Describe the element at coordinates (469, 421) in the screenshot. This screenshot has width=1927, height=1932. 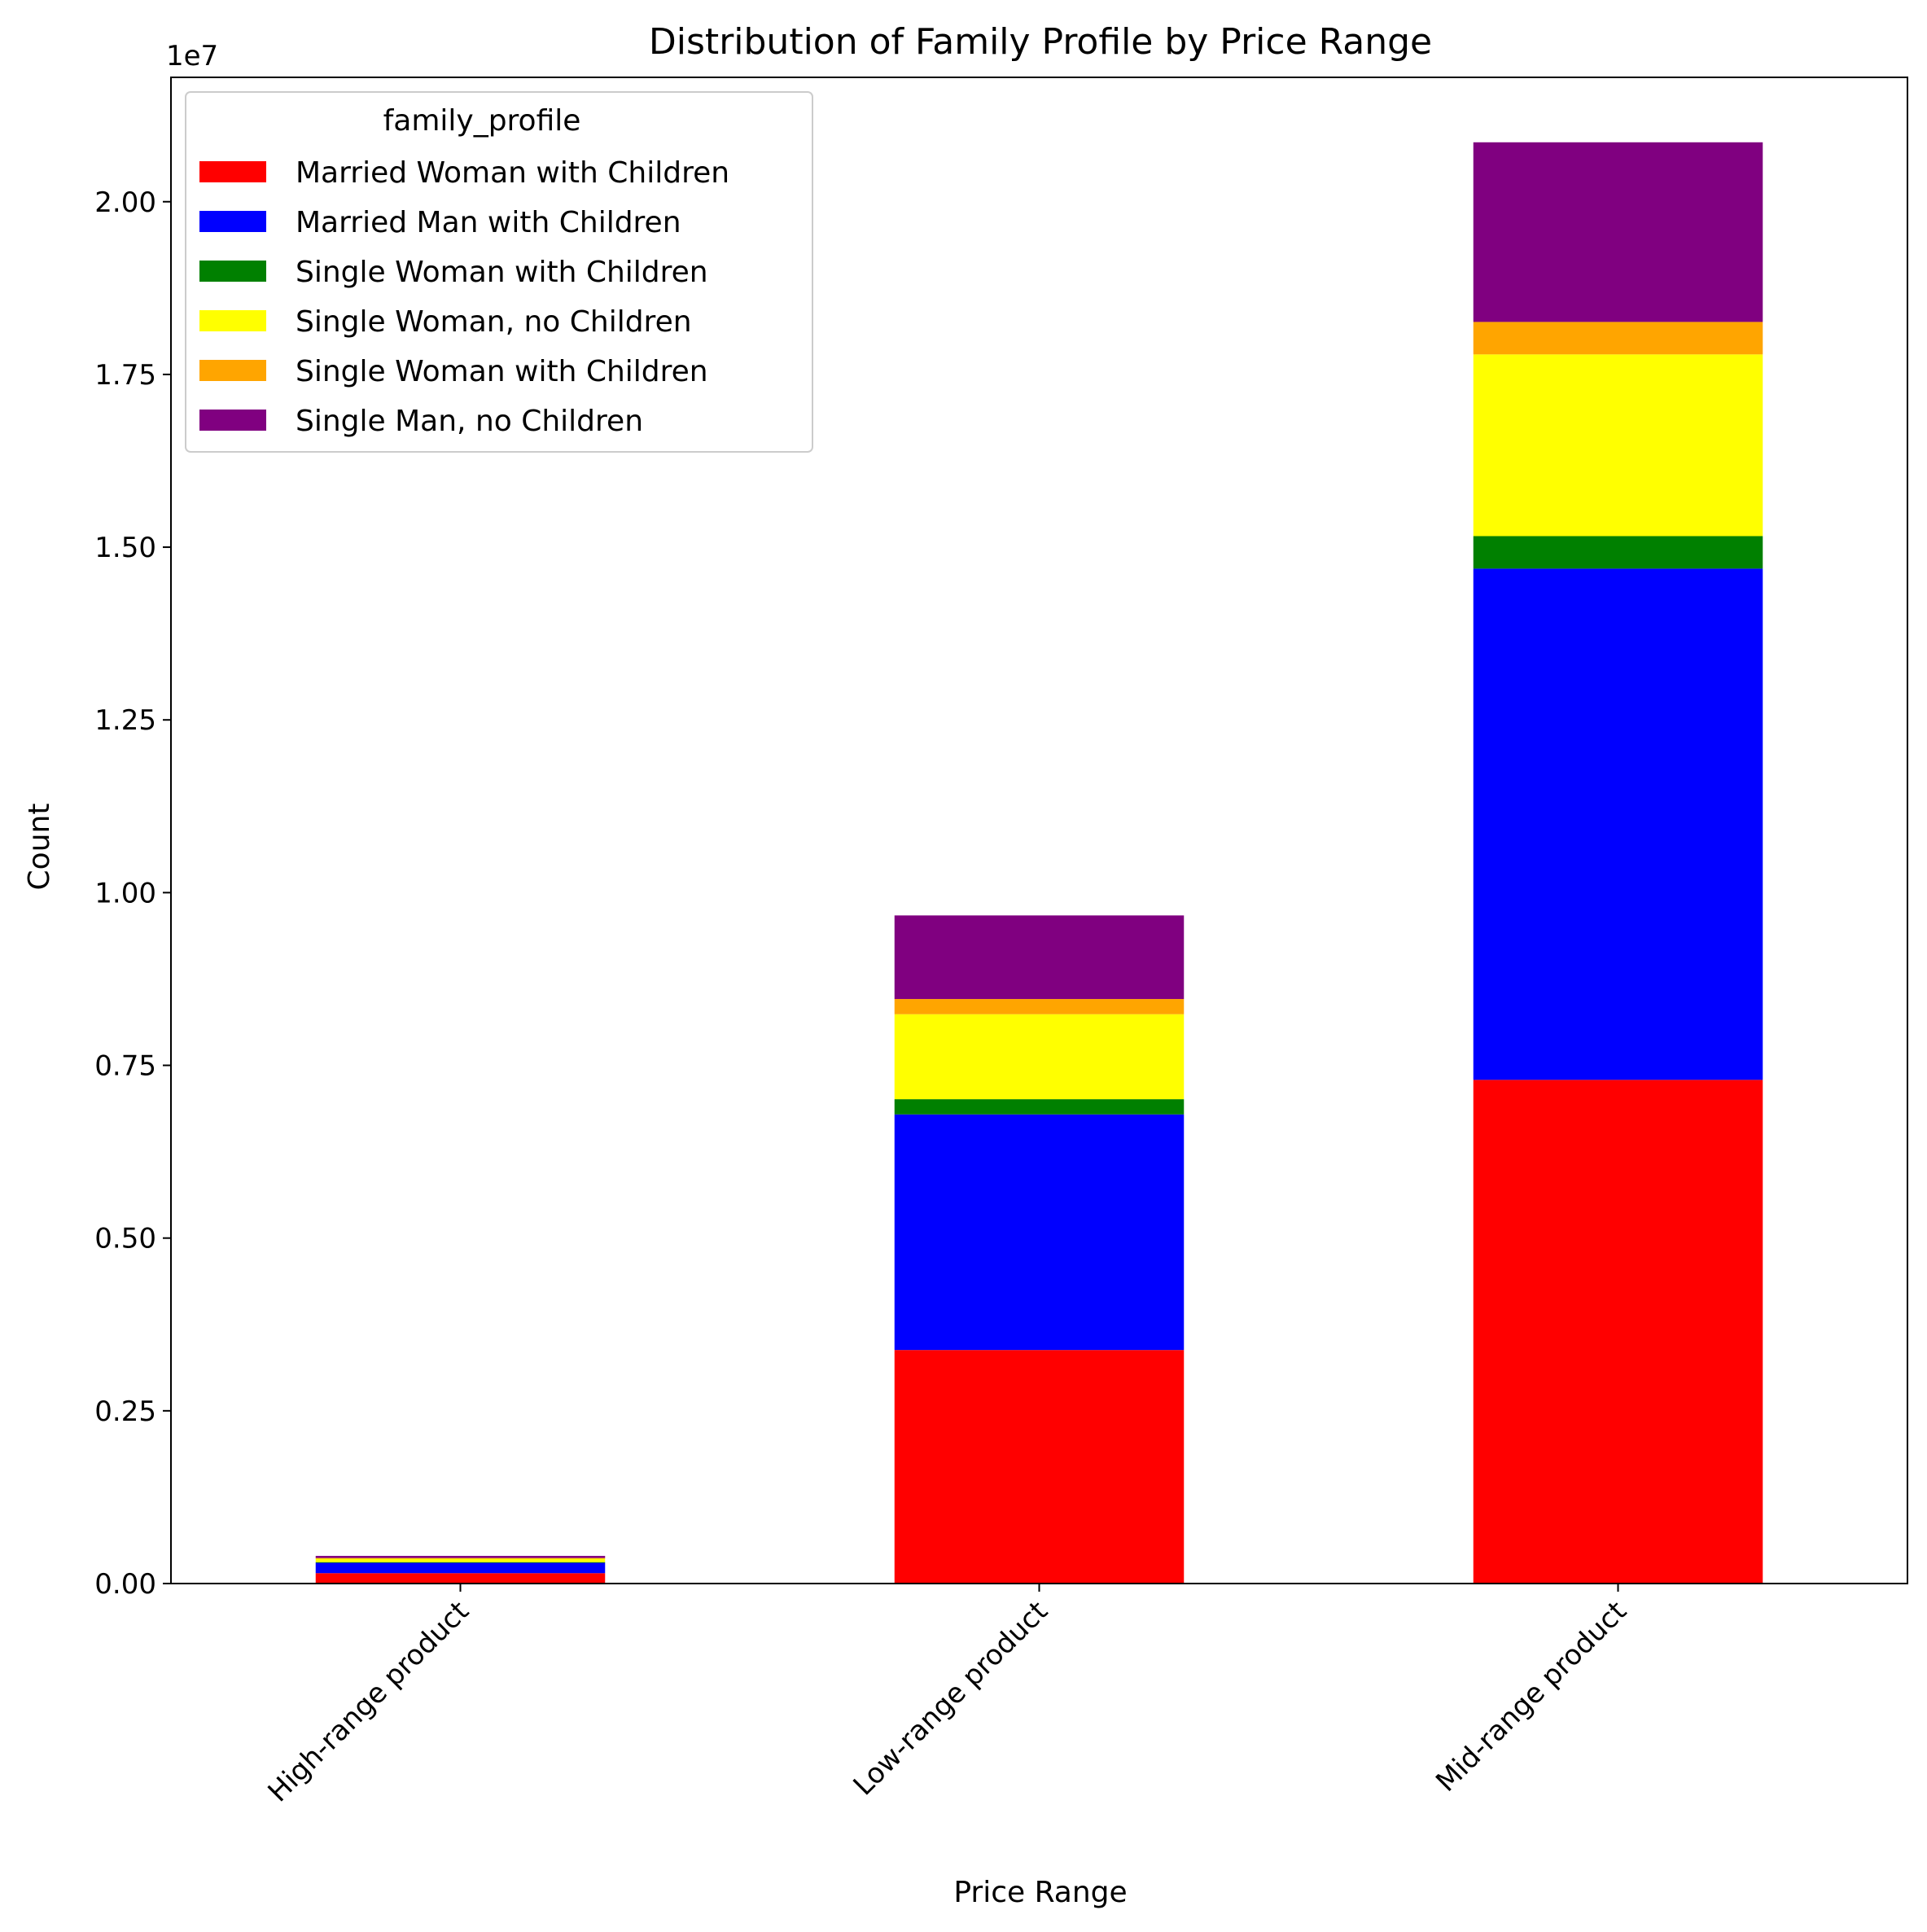
I see `legend-label-5: Single Man, no Children` at that location.